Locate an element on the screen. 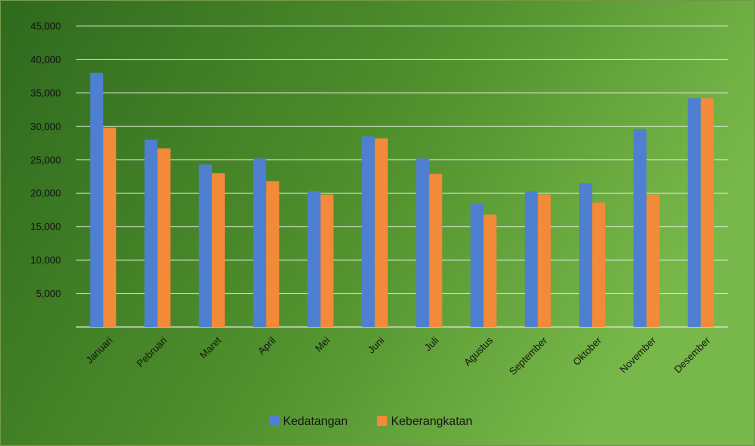 Image resolution: width=755 pixels, height=446 pixels. bar-kedatangan-januari is located at coordinates (97, 199).